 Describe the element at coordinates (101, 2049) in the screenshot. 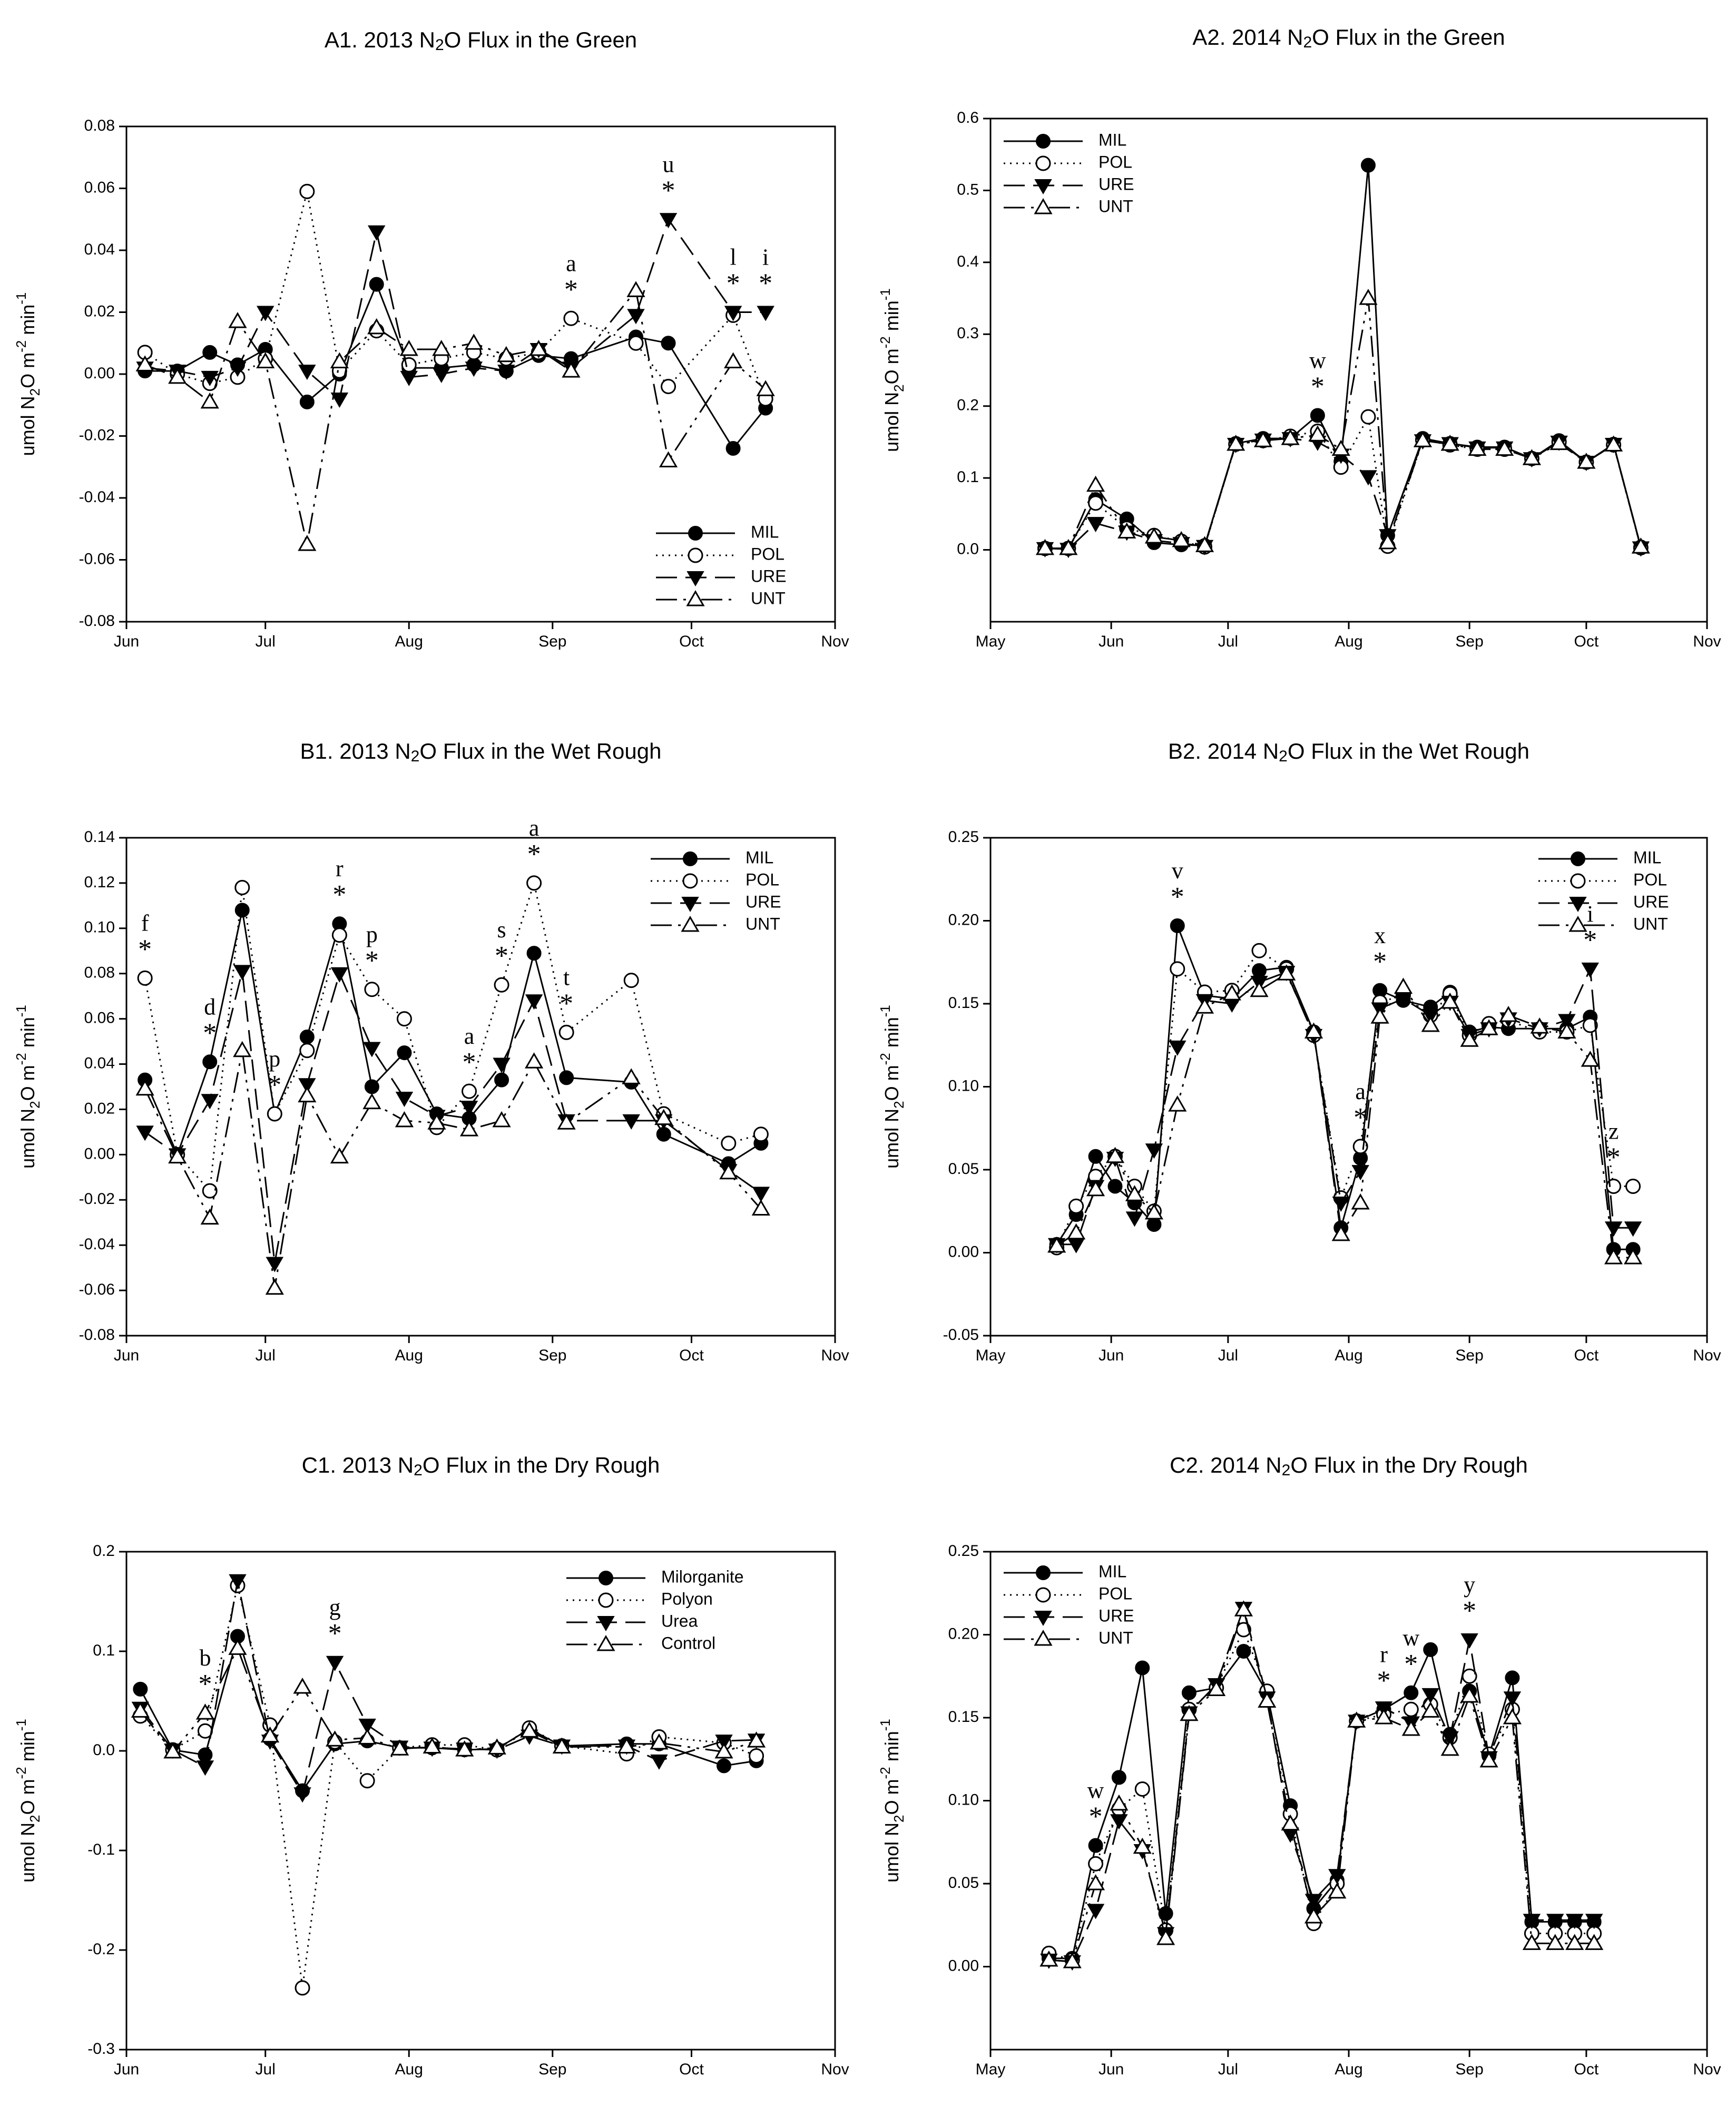

I see `y-tick-label: -0.3` at that location.